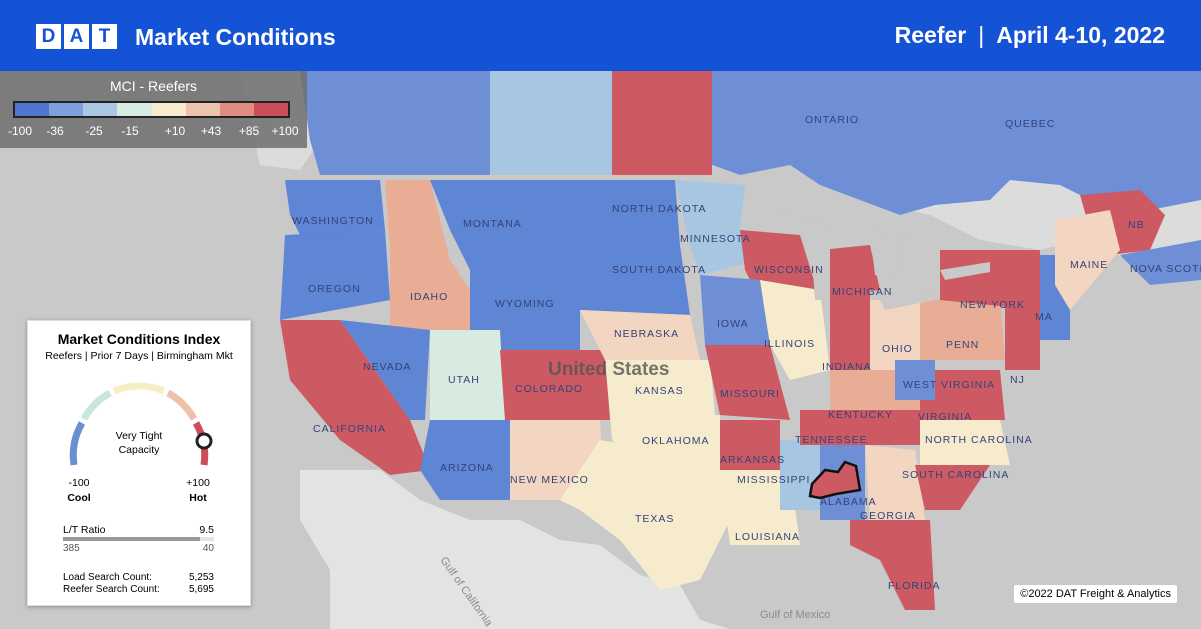 The width and height of the screenshot is (1201, 629). What do you see at coordinates (1165, 269) in the screenshot?
I see `label-nova-scotia: NOVA SCOTIA` at bounding box center [1165, 269].